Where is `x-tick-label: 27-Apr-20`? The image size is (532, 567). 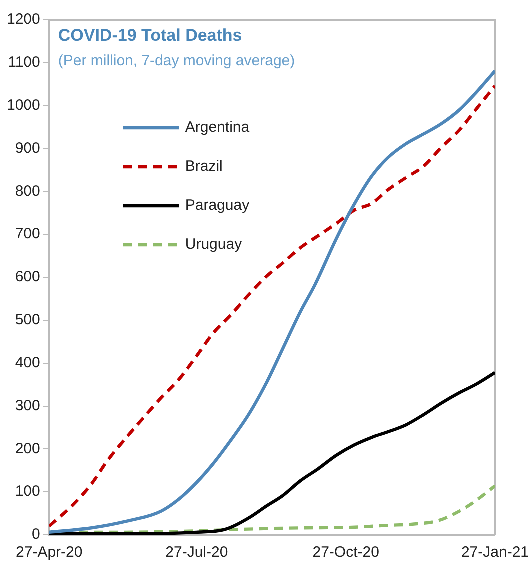
x-tick-label: 27-Apr-20 is located at coordinates (49, 553).